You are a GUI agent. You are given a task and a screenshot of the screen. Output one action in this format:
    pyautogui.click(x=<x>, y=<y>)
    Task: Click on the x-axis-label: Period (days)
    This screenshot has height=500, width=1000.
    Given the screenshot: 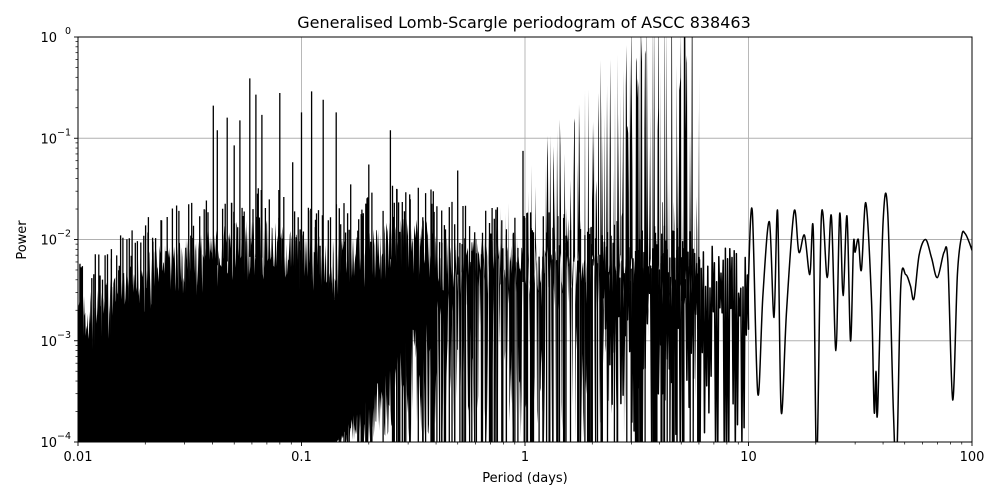 What is the action you would take?
    pyautogui.click(x=525, y=478)
    